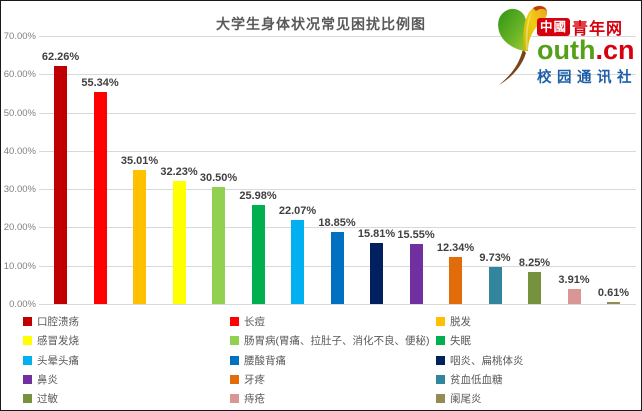 The width and height of the screenshot is (642, 411). Describe the element at coordinates (460, 341) in the screenshot. I see `legend-label: 失眠` at that location.